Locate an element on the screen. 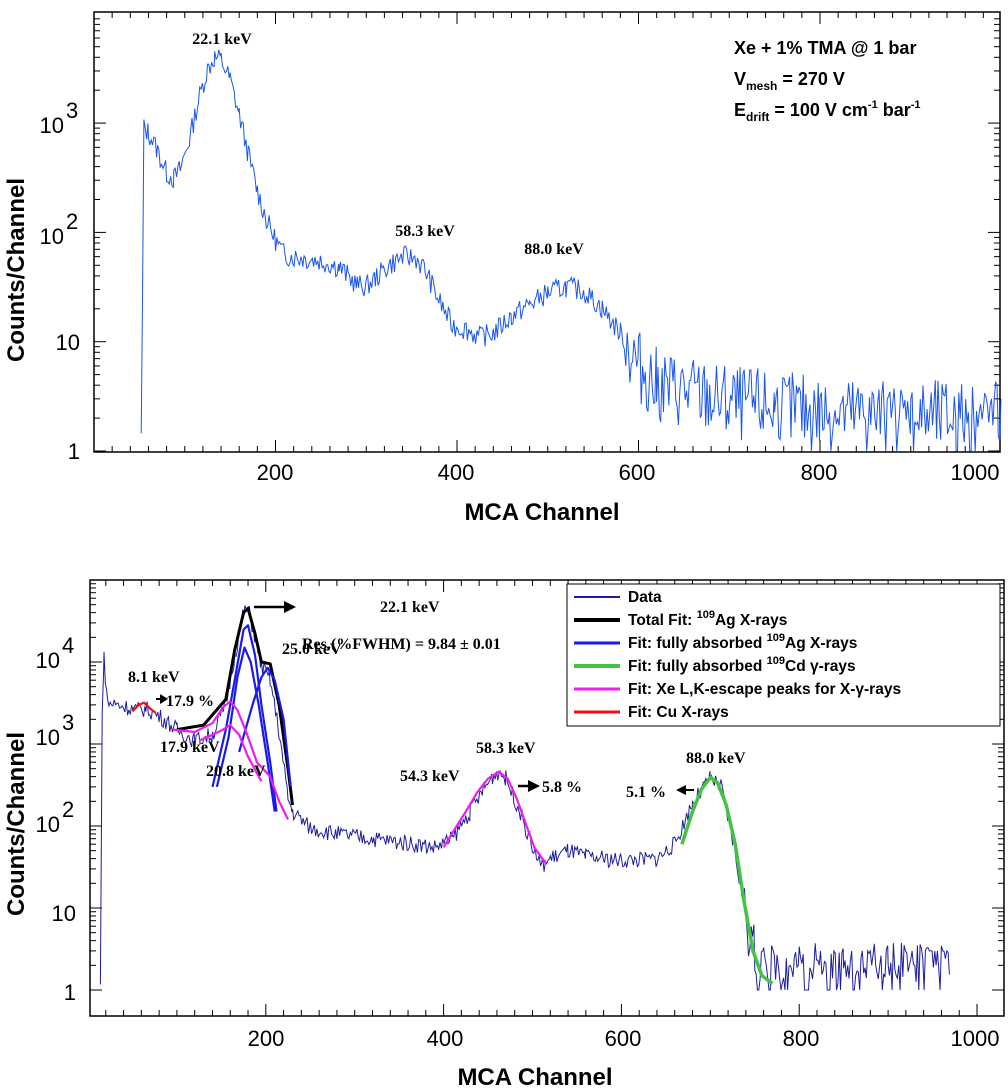 The image size is (1008, 1092). bottom-ytick-10000-base: 10 is located at coordinates (48, 660).